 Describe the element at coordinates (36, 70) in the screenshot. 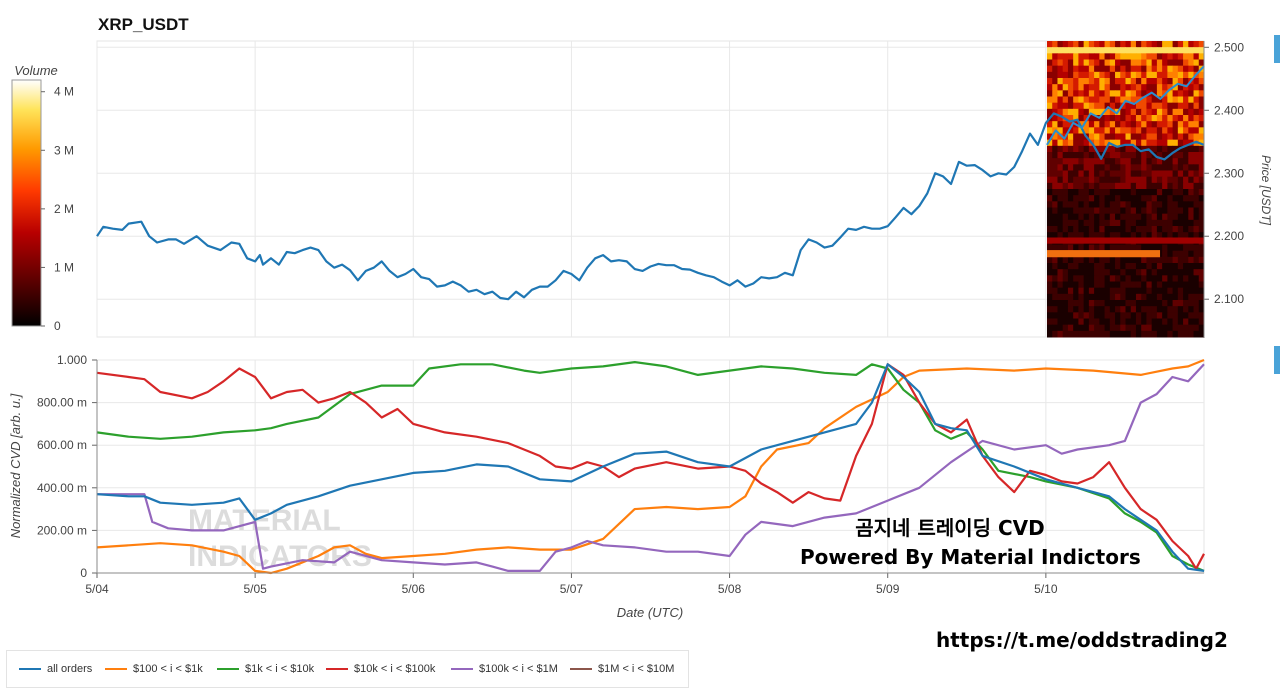

I see `colorbar-title: Volume` at that location.